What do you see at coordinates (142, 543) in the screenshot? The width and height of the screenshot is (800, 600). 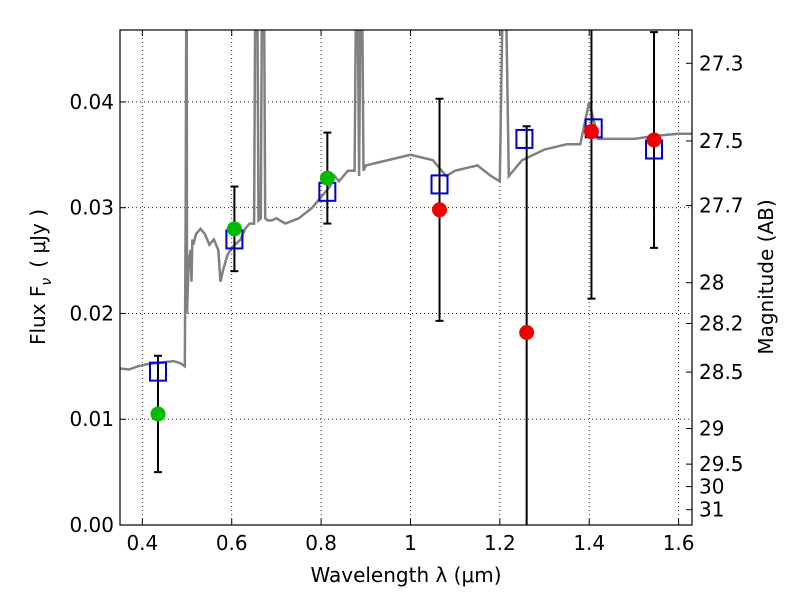 I see `x-tick-label: 0.4` at bounding box center [142, 543].